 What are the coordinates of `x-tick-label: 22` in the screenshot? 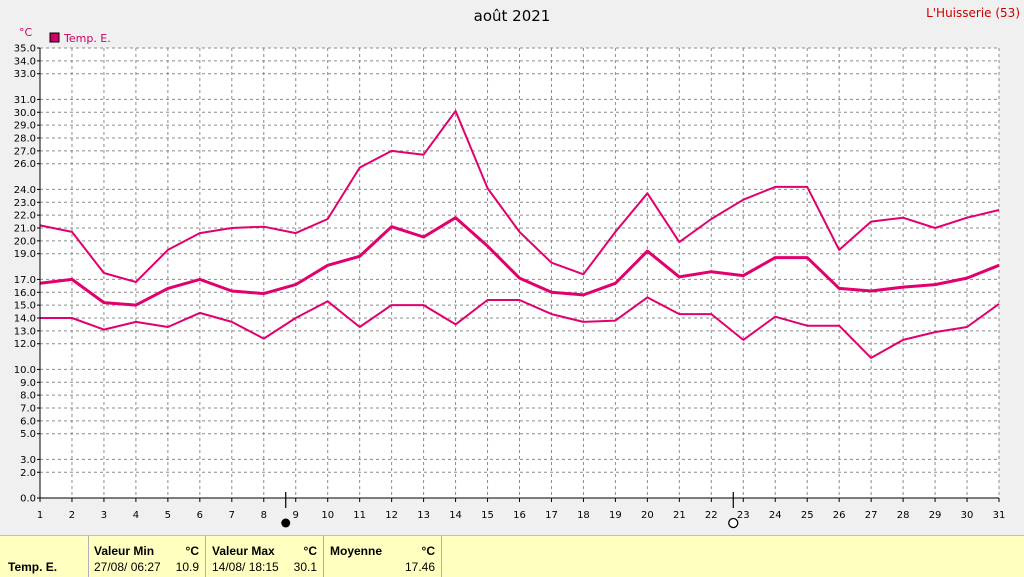 It's located at (711, 515).